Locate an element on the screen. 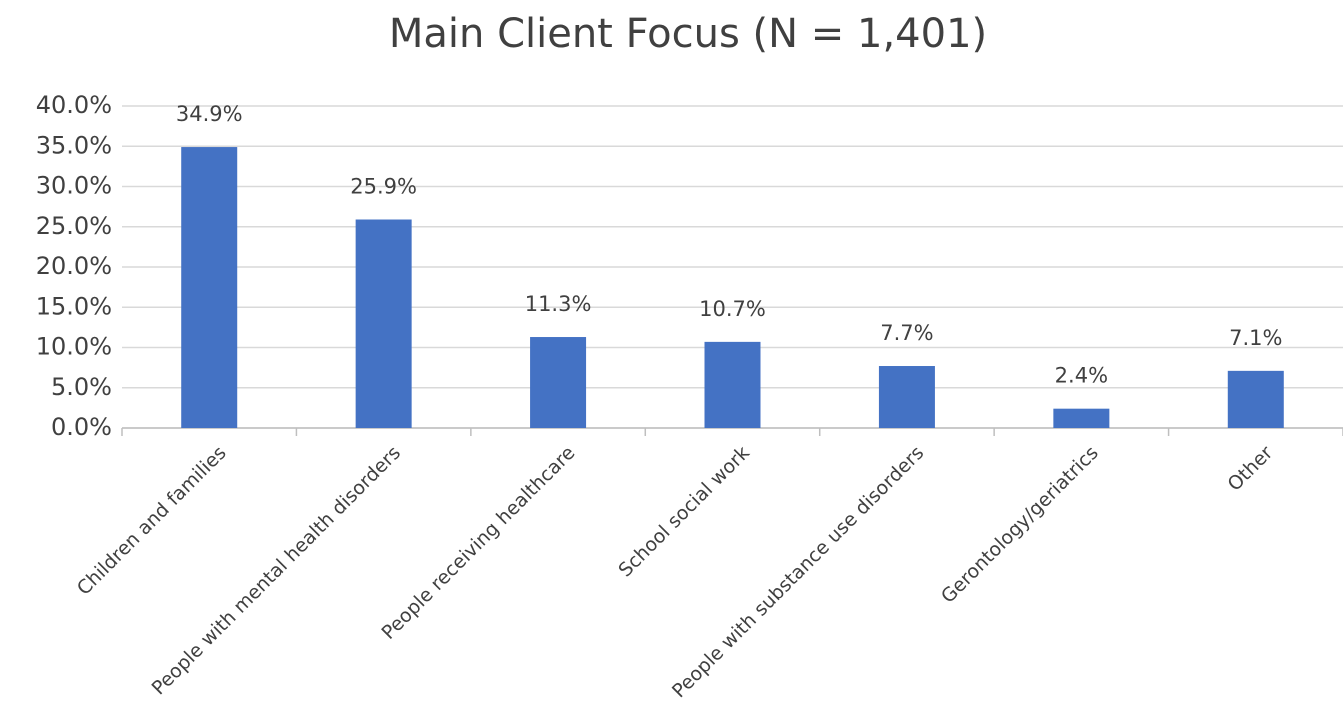  x-tick-label: Children and families is located at coordinates (152, 521).